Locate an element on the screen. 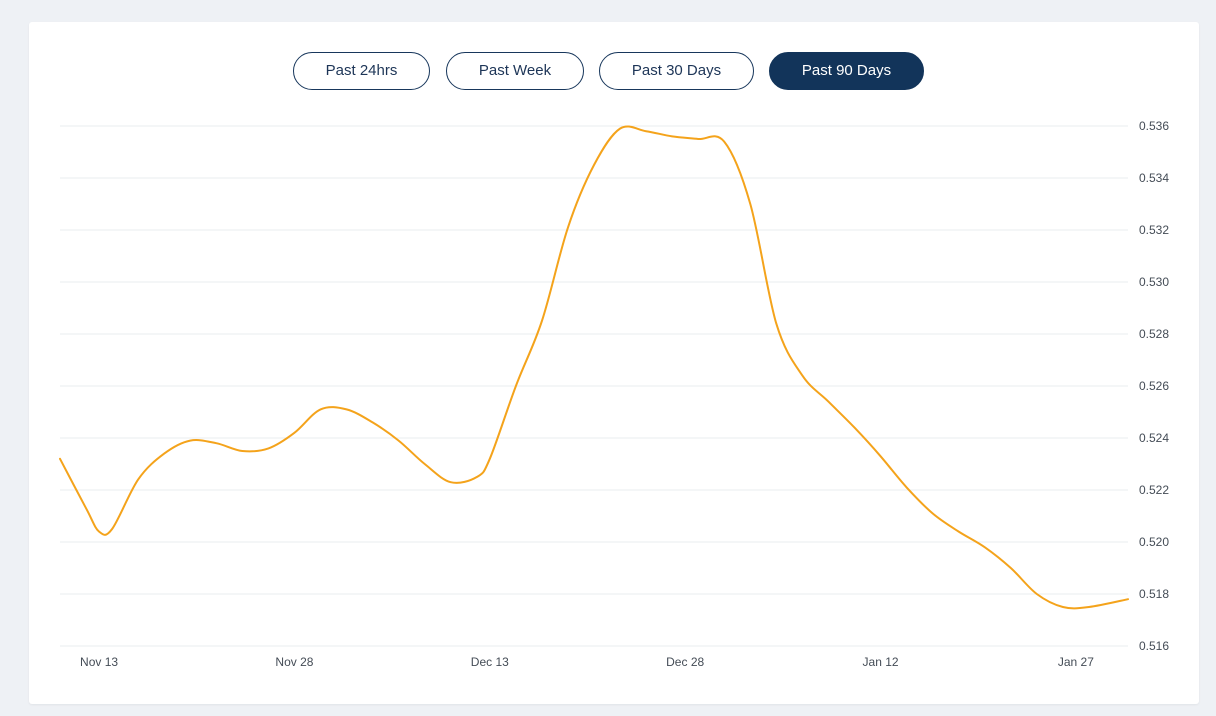 The height and width of the screenshot is (716, 1216). tab-past-30-days: Past 30 Days is located at coordinates (676, 71).